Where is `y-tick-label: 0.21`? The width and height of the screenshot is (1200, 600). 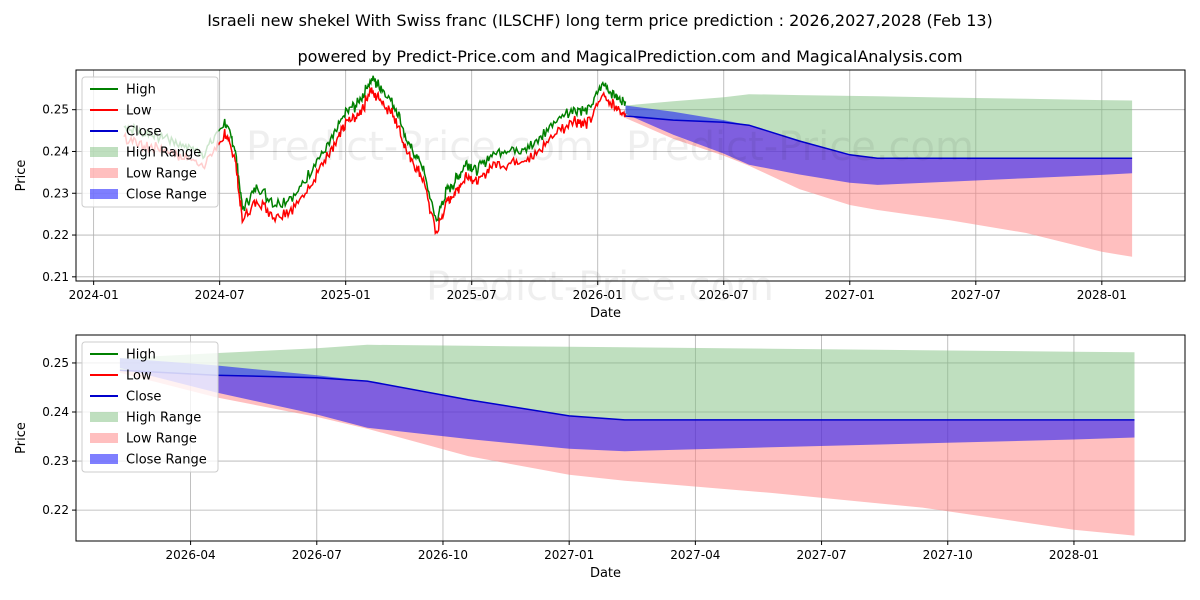 y-tick-label: 0.21 is located at coordinates (55, 277).